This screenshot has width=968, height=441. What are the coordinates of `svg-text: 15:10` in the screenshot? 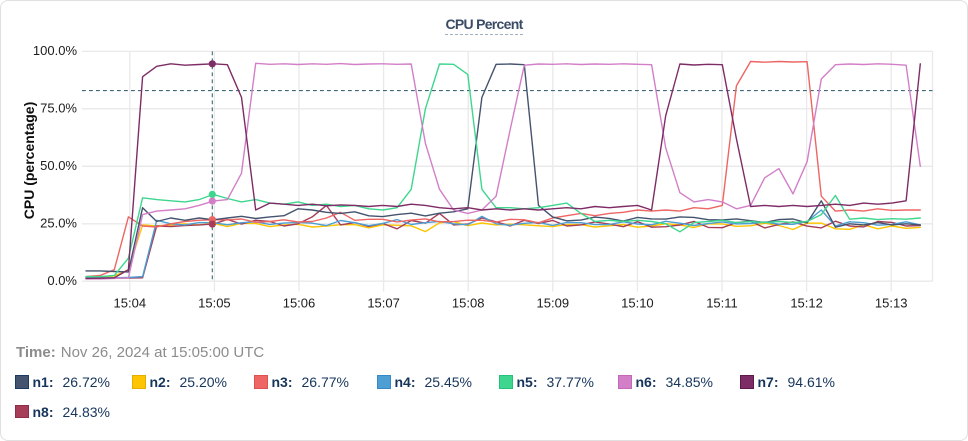 It's located at (637, 302).